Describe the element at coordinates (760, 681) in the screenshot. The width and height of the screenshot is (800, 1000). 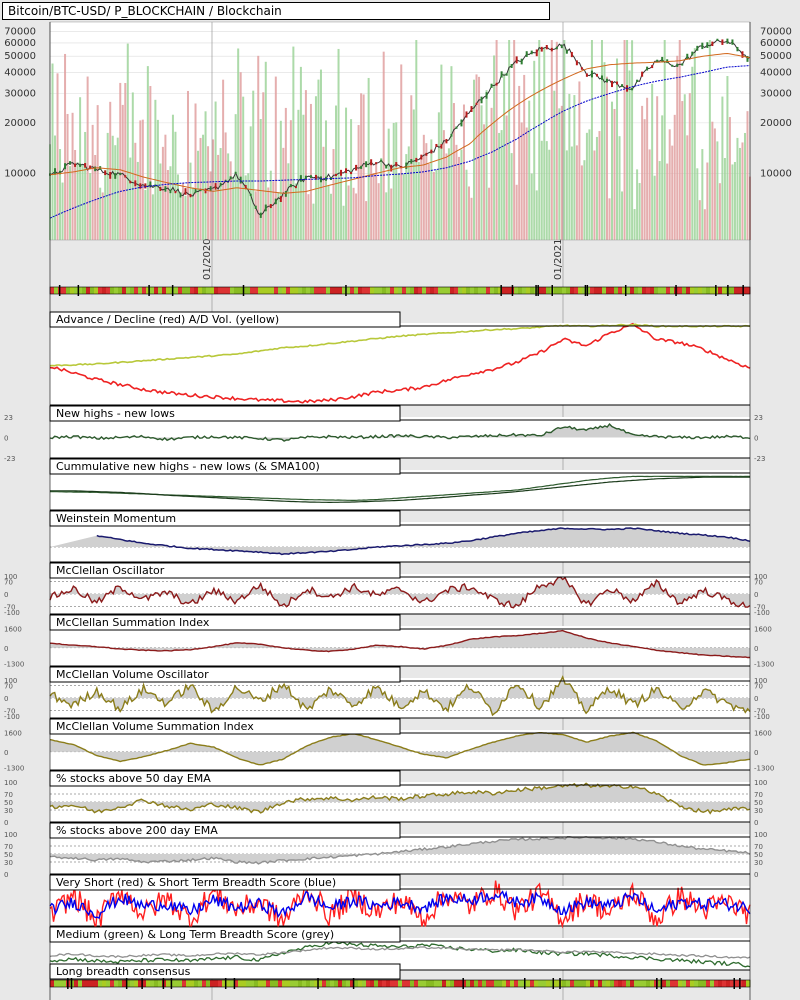
I see `mcclellan-volume-oscillator-tick-right: 100` at that location.